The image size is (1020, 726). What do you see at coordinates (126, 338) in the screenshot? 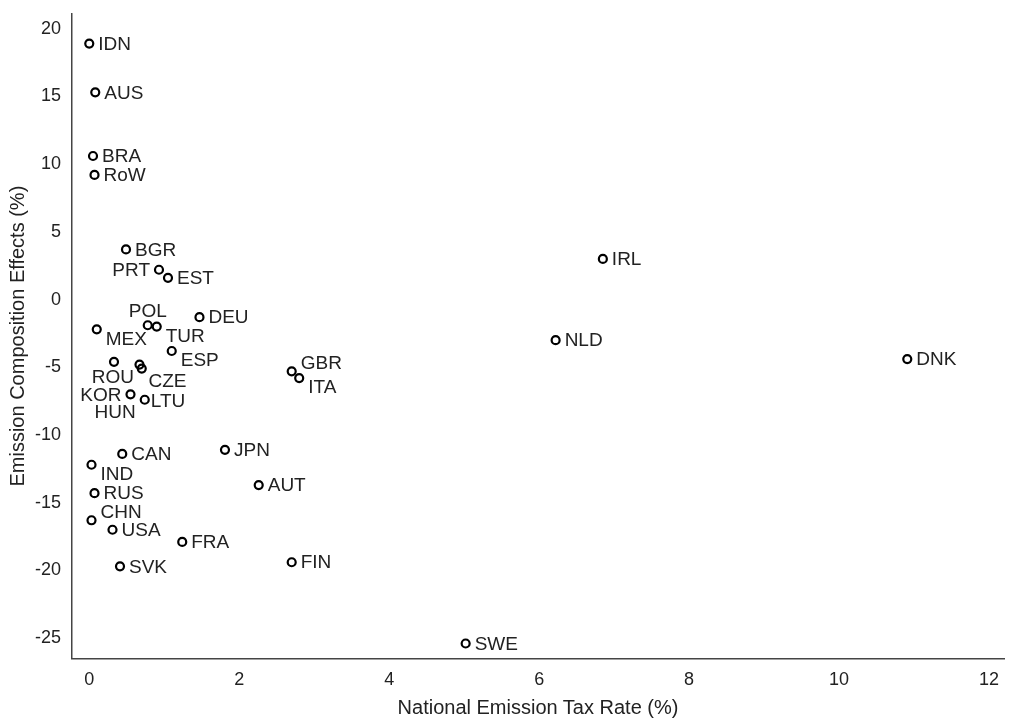
I see `annotation: MEX` at bounding box center [126, 338].